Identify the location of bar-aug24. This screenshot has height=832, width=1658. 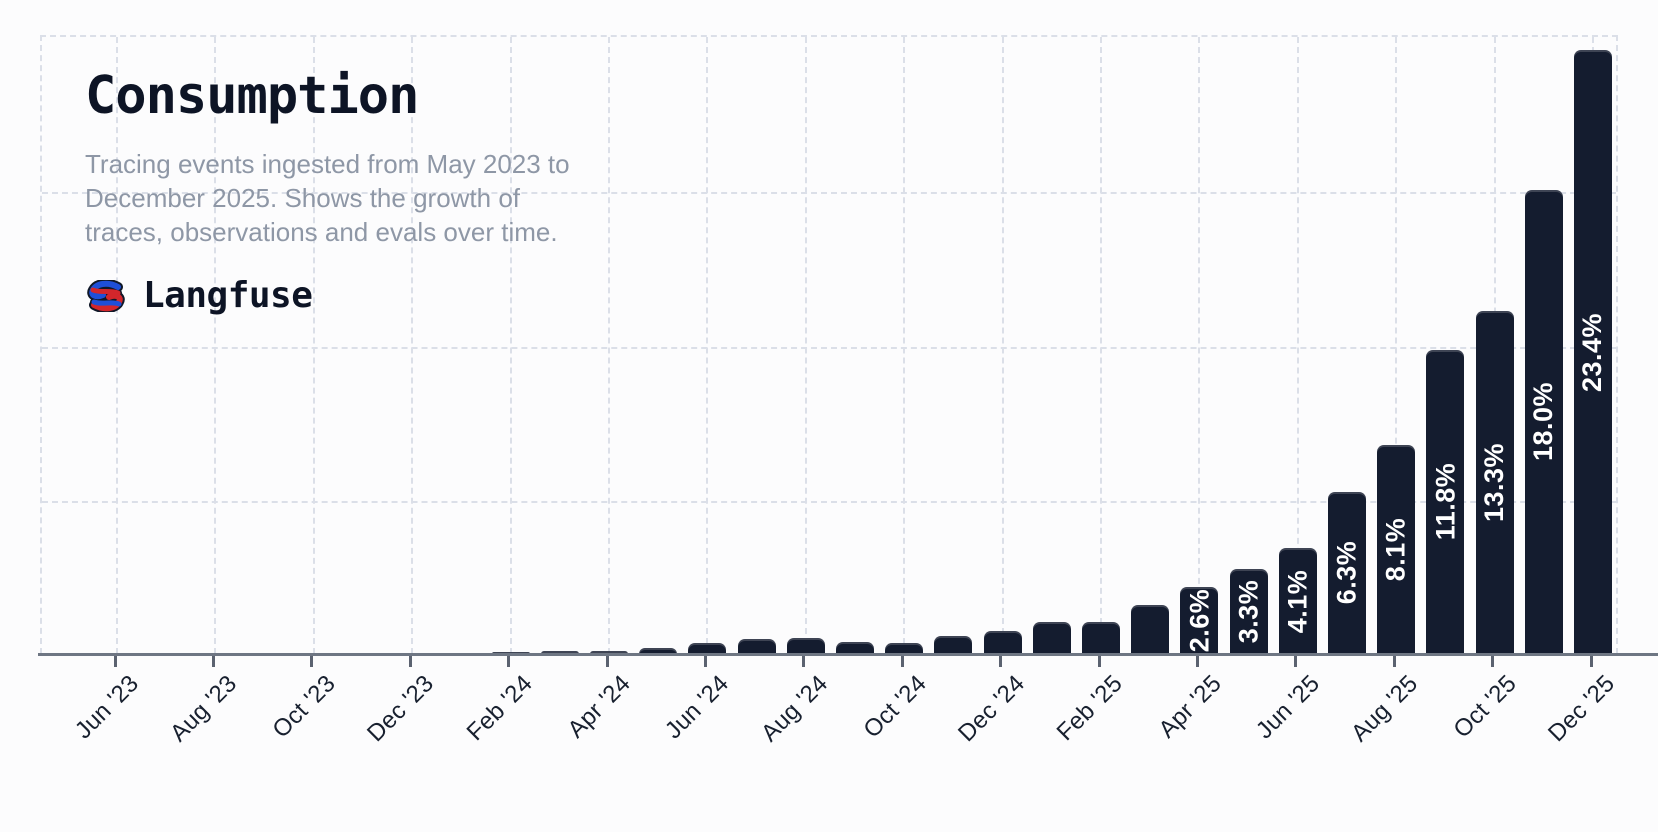
(805, 646).